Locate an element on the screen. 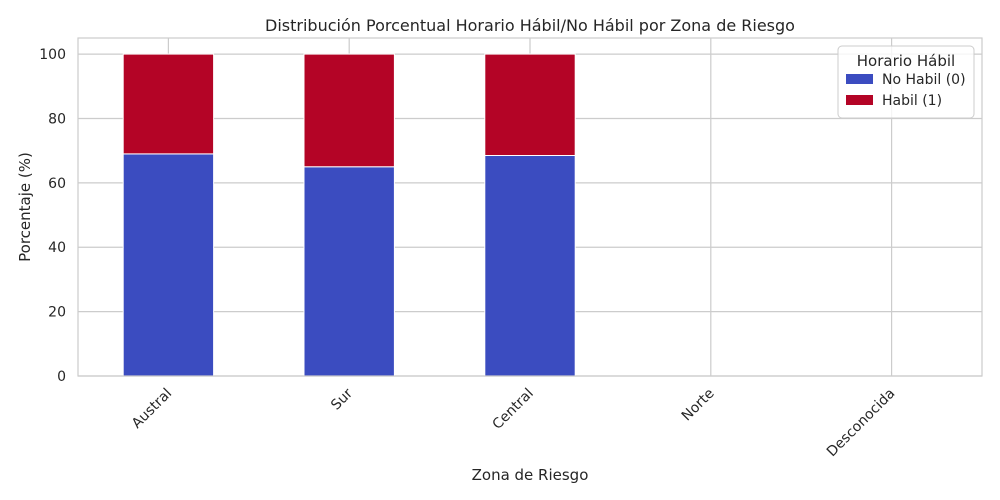  y-tick-label: 60 is located at coordinates (57, 184).